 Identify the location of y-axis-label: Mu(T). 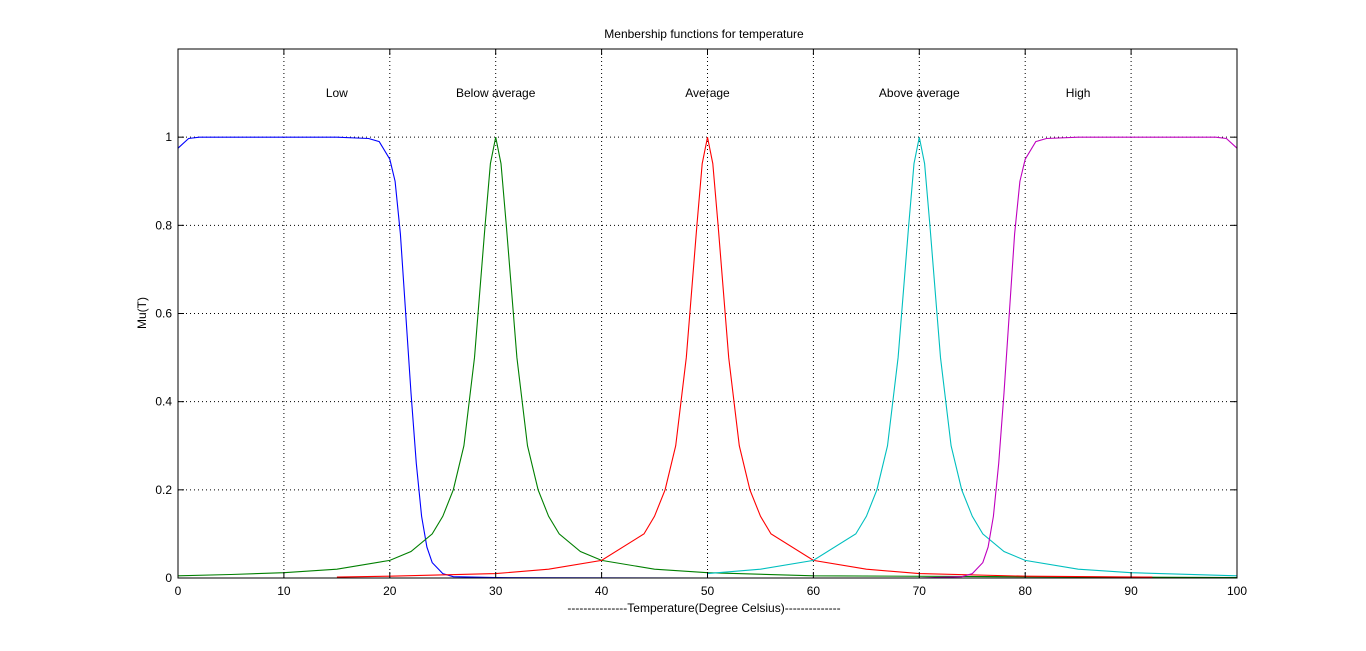
(142, 313).